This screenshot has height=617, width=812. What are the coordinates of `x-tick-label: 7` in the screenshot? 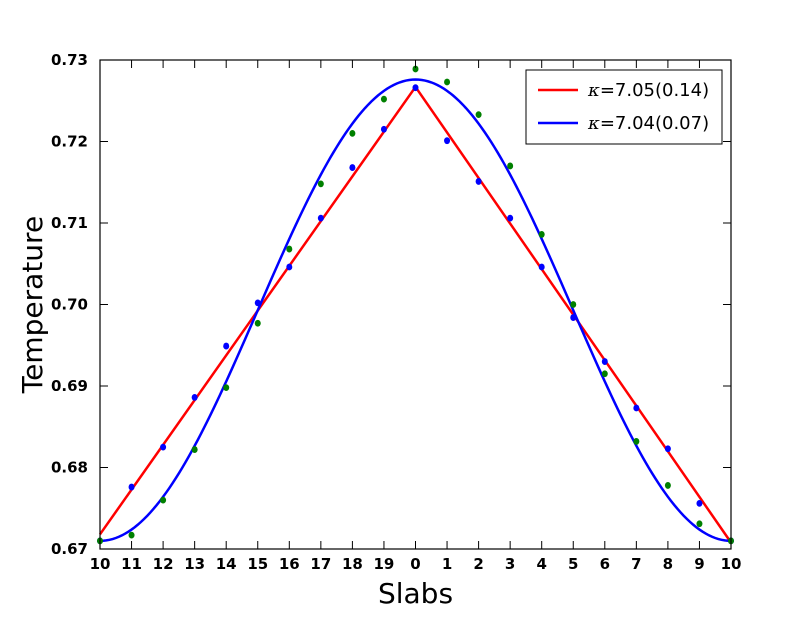 It's located at (636, 564).